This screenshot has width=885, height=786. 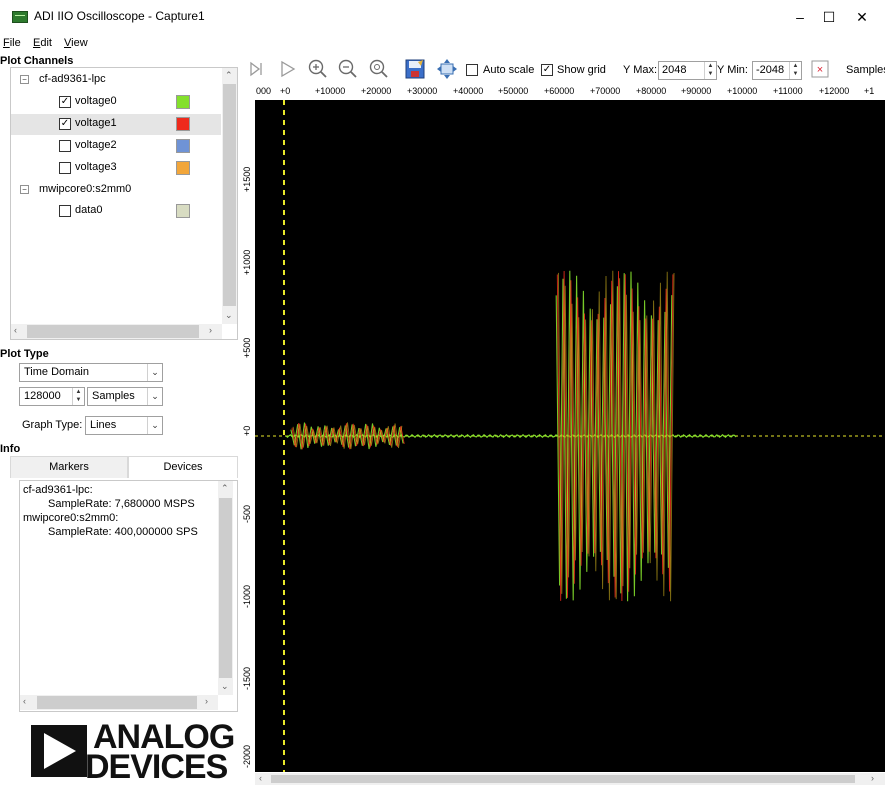 I want to click on menu-edit-accel: E, so click(x=37, y=43).